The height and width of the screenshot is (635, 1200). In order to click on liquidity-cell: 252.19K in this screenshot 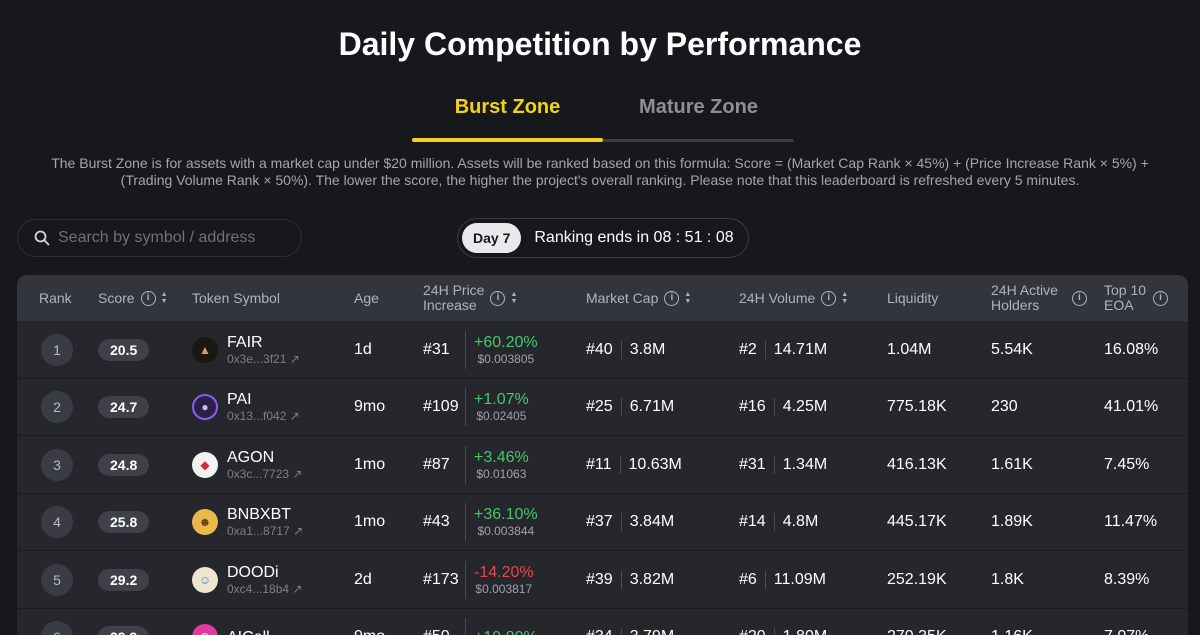, I will do `click(917, 579)`.